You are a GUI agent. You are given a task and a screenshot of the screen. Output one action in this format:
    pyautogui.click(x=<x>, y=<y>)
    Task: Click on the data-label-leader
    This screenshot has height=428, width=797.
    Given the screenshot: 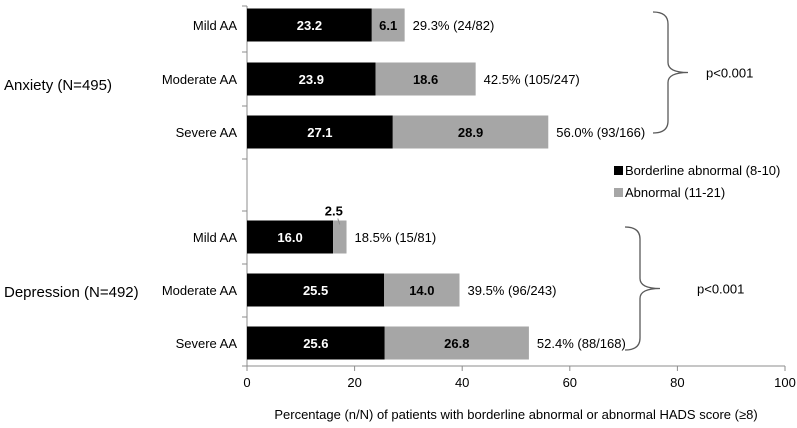 What is the action you would take?
    pyautogui.click(x=339, y=221)
    